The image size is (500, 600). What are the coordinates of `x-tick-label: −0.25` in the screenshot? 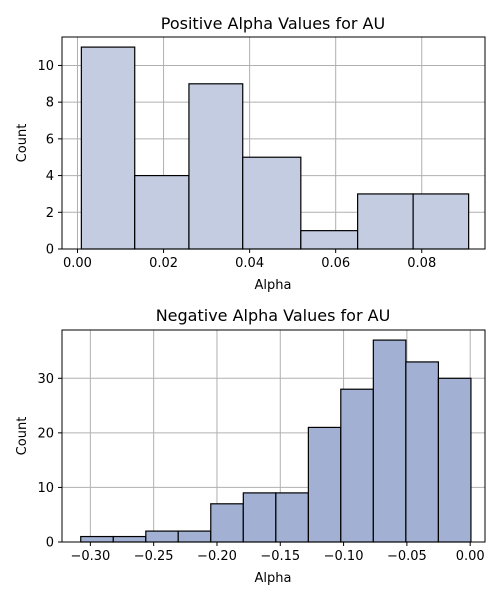 It's located at (154, 556).